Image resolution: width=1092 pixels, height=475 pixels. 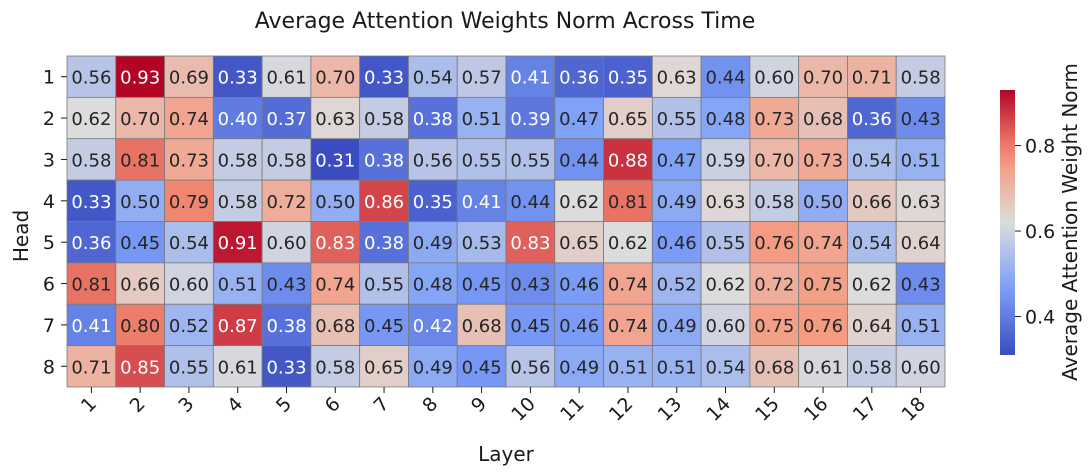 I want to click on cell-value-label: 0.70, so click(x=774, y=160).